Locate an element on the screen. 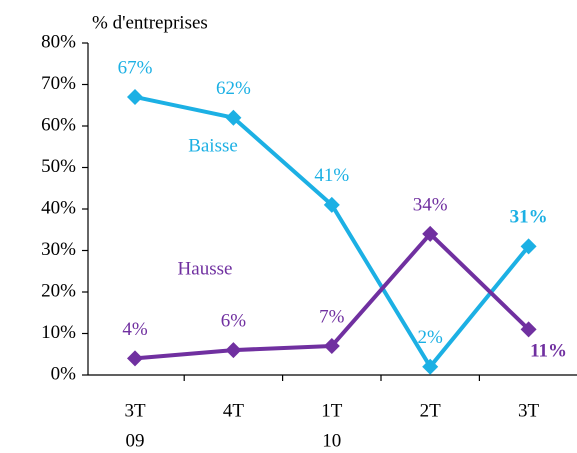 The image size is (577, 453). x-tick-label: 1T is located at coordinates (332, 410).